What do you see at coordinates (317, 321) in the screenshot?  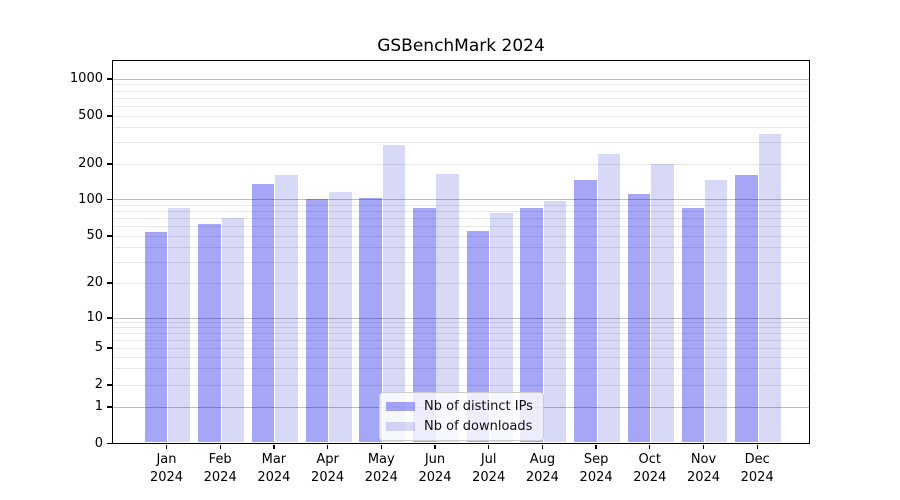 I see `bar-distinct-ips-apr` at bounding box center [317, 321].